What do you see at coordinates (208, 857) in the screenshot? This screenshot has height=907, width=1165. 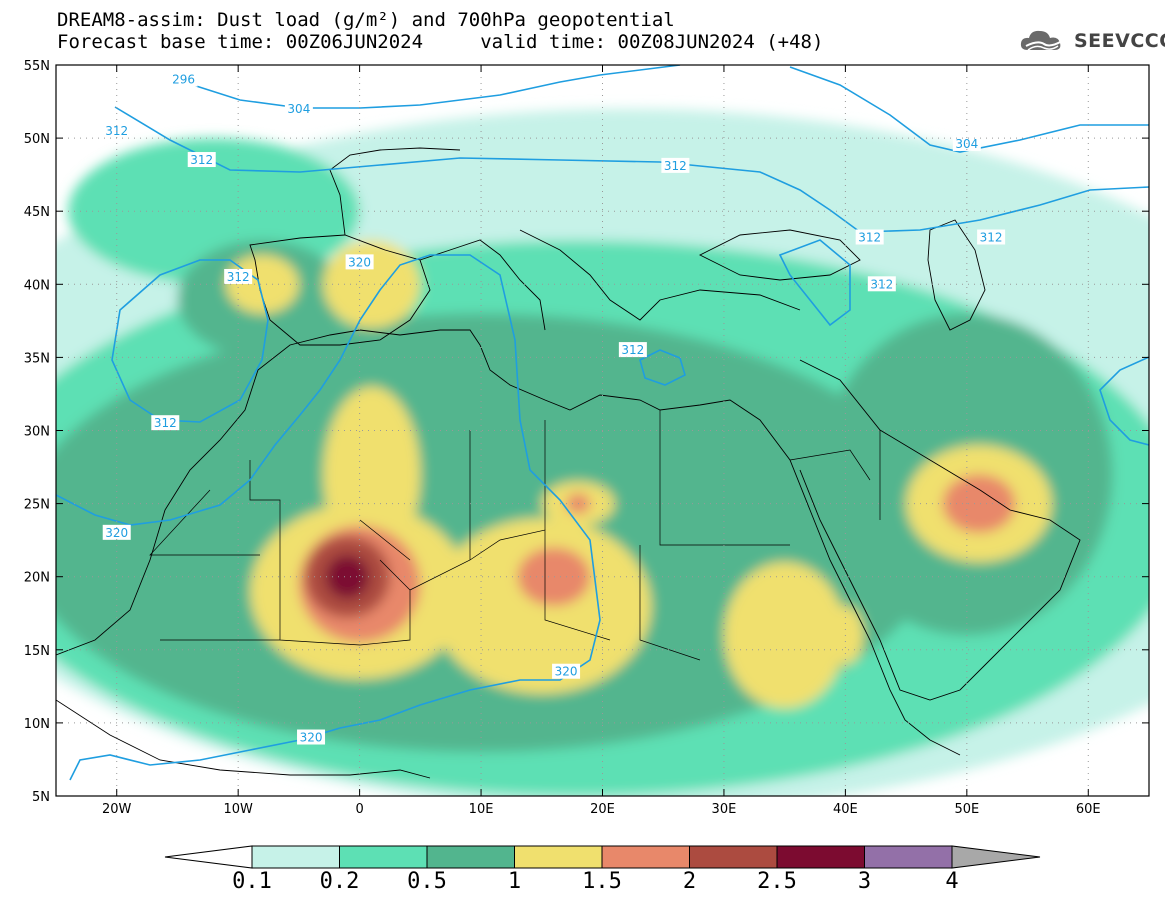 I see `colorbar-under-arrow` at bounding box center [208, 857].